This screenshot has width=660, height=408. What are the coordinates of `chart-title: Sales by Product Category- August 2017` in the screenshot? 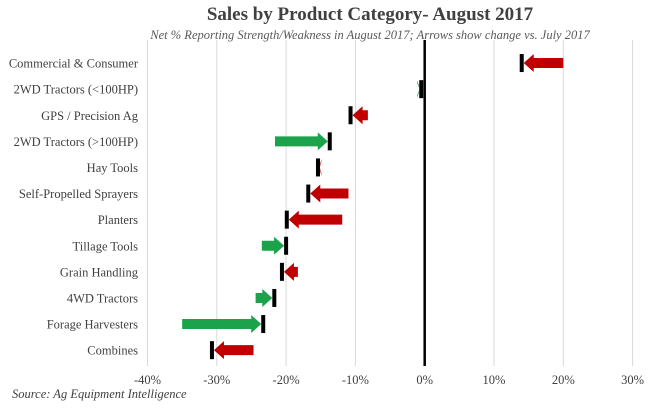 It's located at (370, 14).